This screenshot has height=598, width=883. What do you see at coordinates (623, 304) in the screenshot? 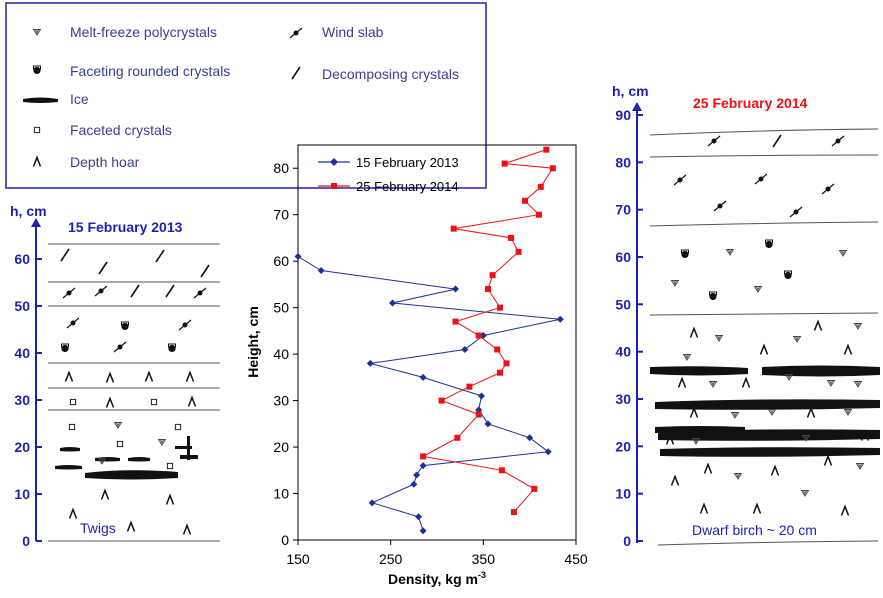
I see `right-tick-label: 50` at bounding box center [623, 304].